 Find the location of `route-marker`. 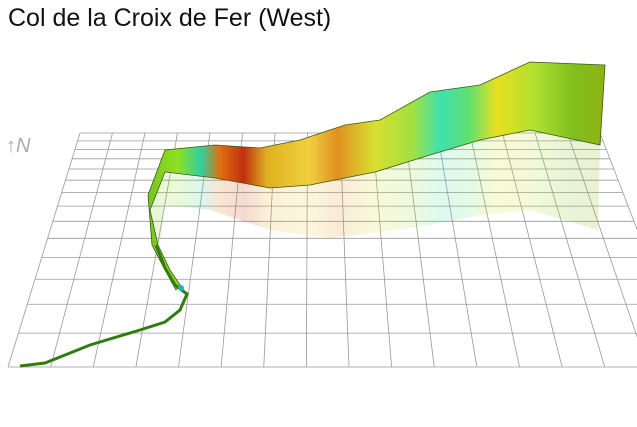

route-marker is located at coordinates (181, 288).